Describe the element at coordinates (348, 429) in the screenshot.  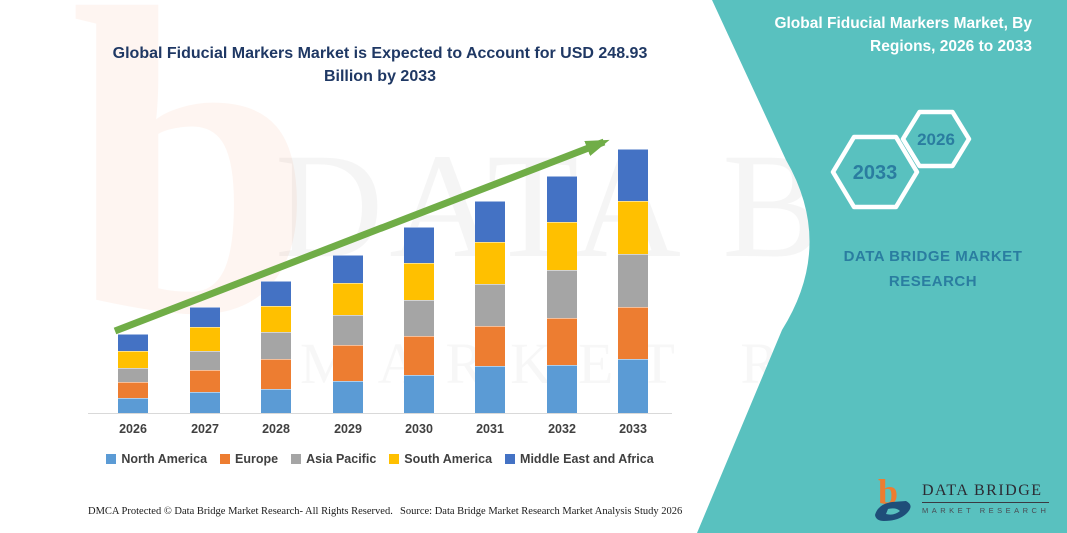
I see `x-axis-label: 2029` at that location.